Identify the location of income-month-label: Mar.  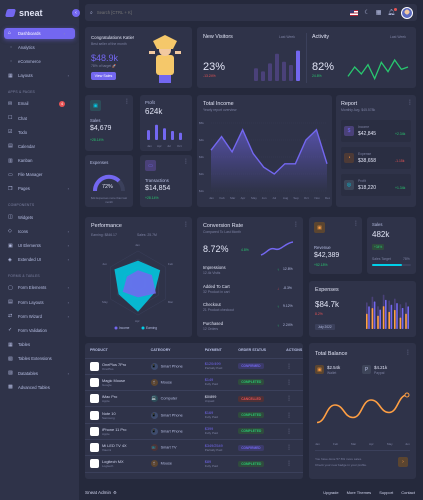
(232, 198).